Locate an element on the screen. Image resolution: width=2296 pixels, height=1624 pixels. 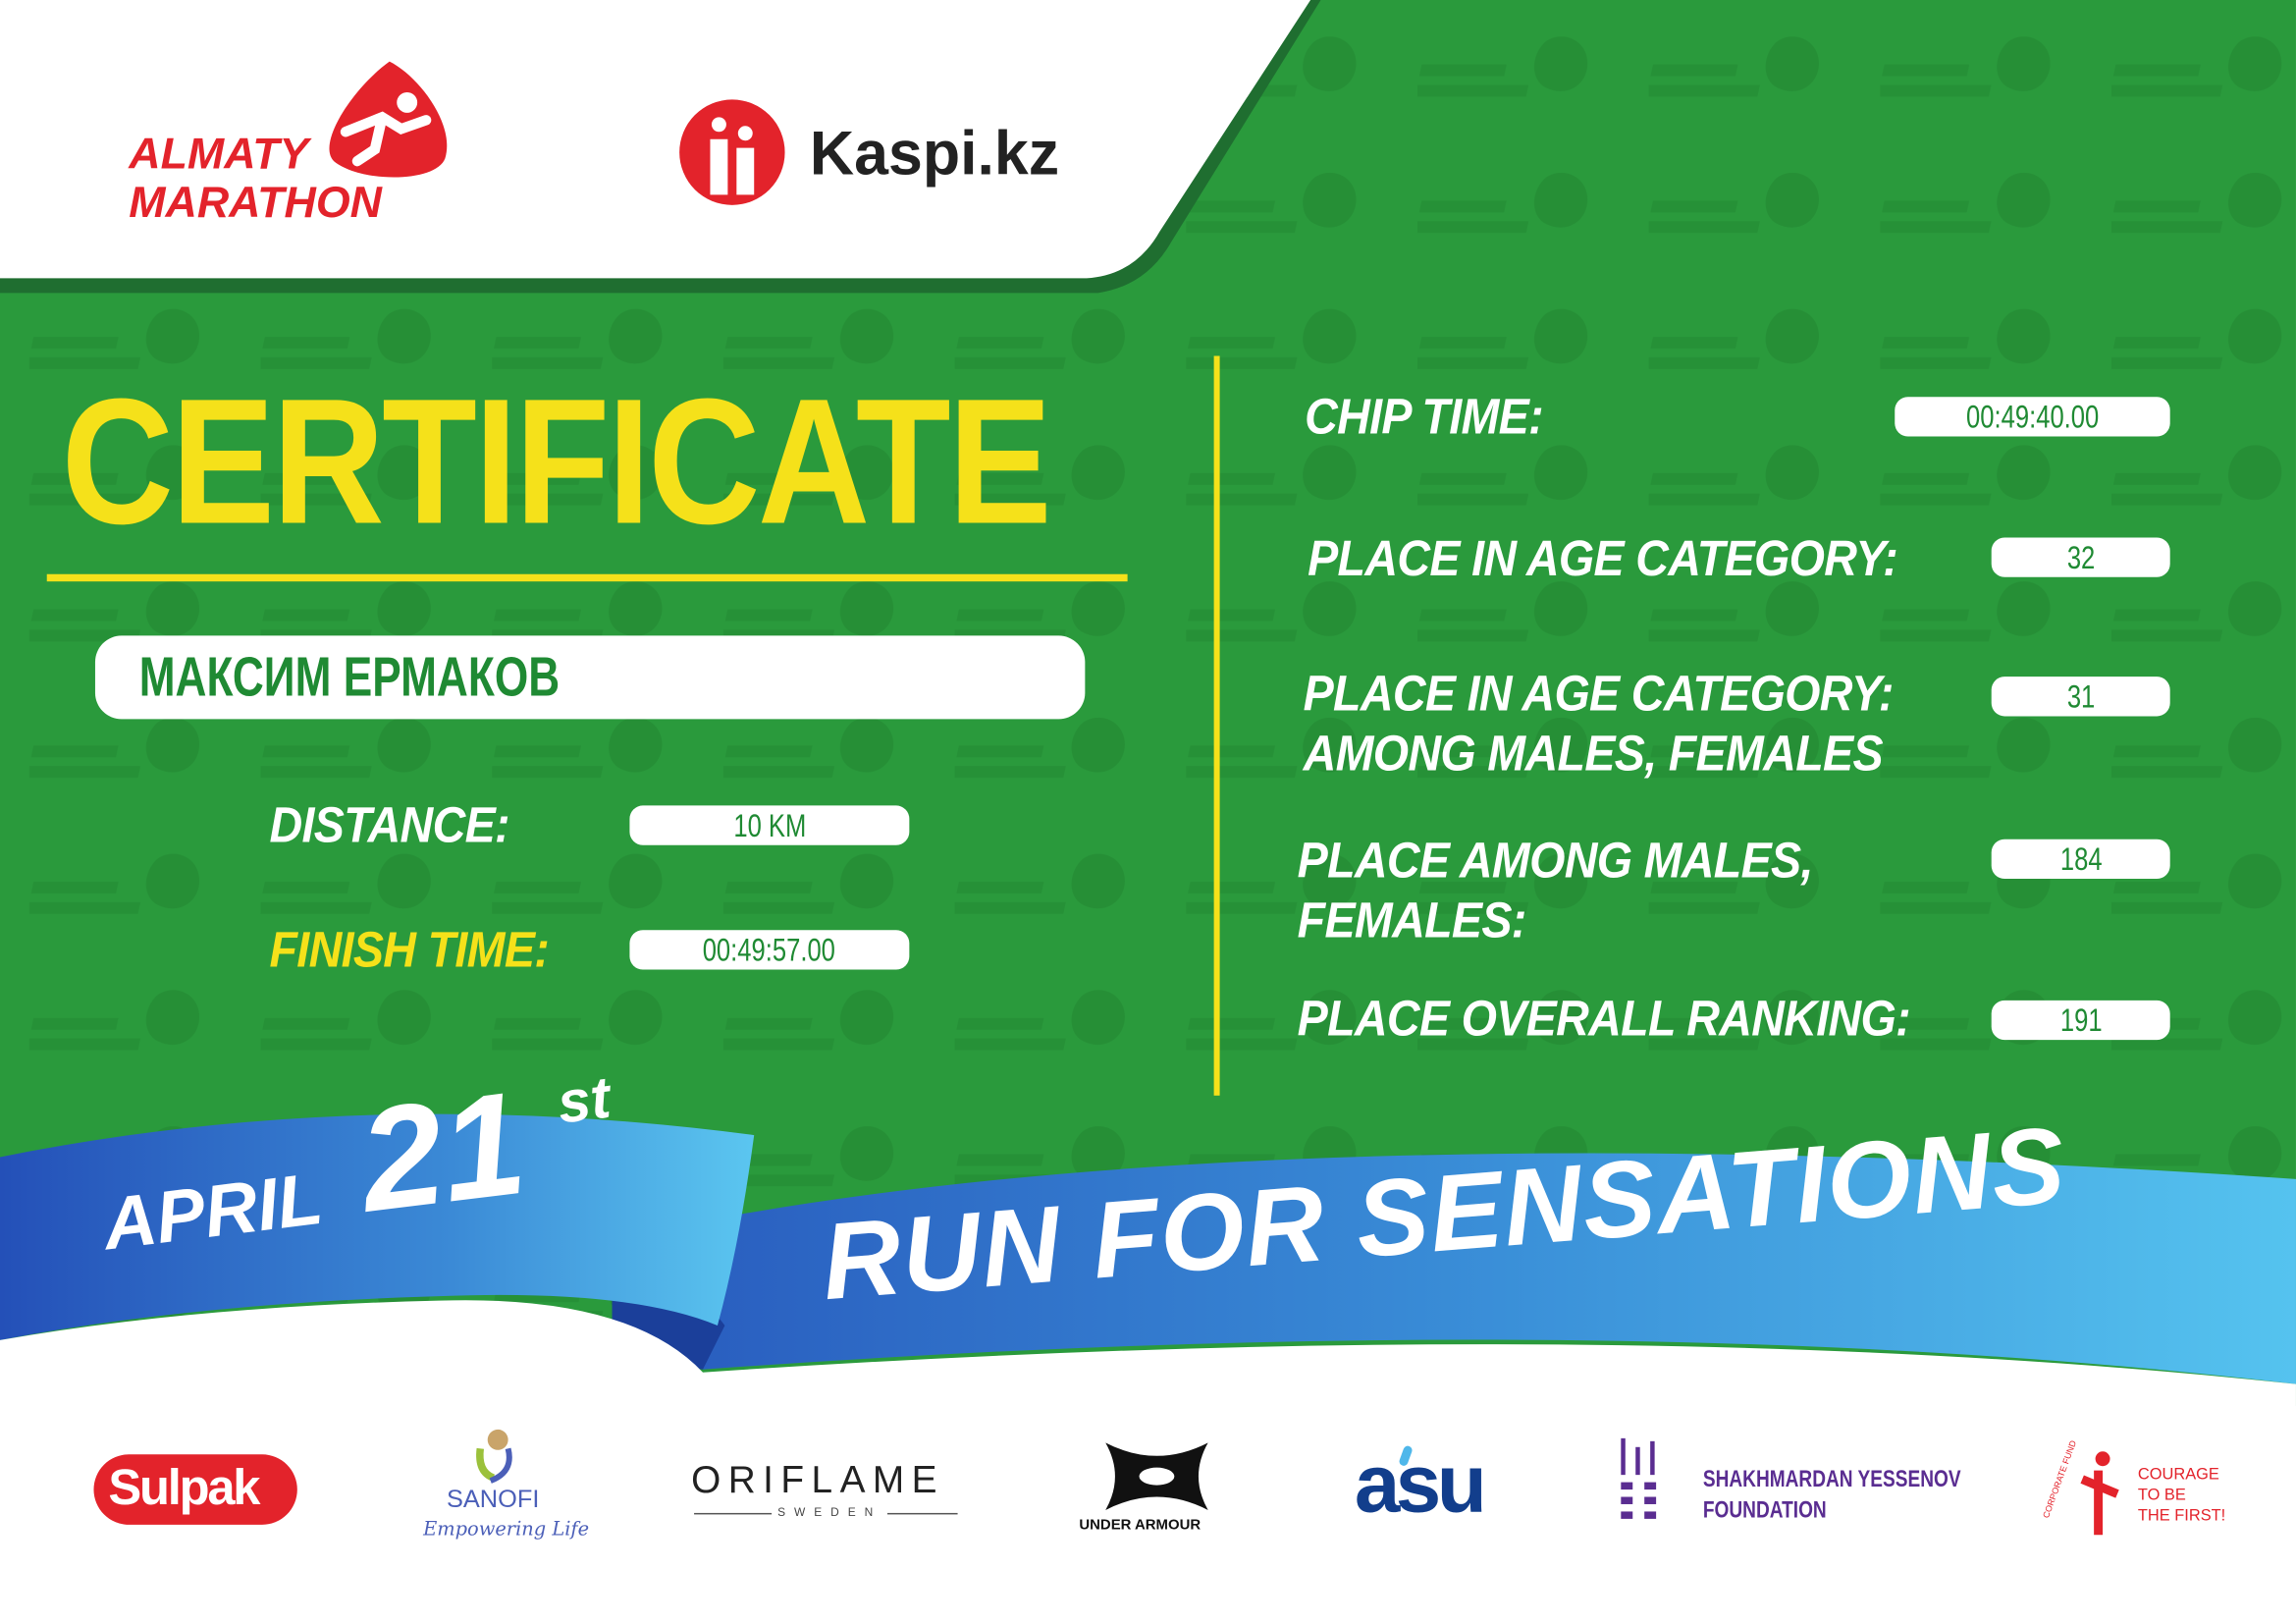
age-category-gender-label-1: PLACE IN AGE CATEGORY: is located at coordinates (1599, 694).